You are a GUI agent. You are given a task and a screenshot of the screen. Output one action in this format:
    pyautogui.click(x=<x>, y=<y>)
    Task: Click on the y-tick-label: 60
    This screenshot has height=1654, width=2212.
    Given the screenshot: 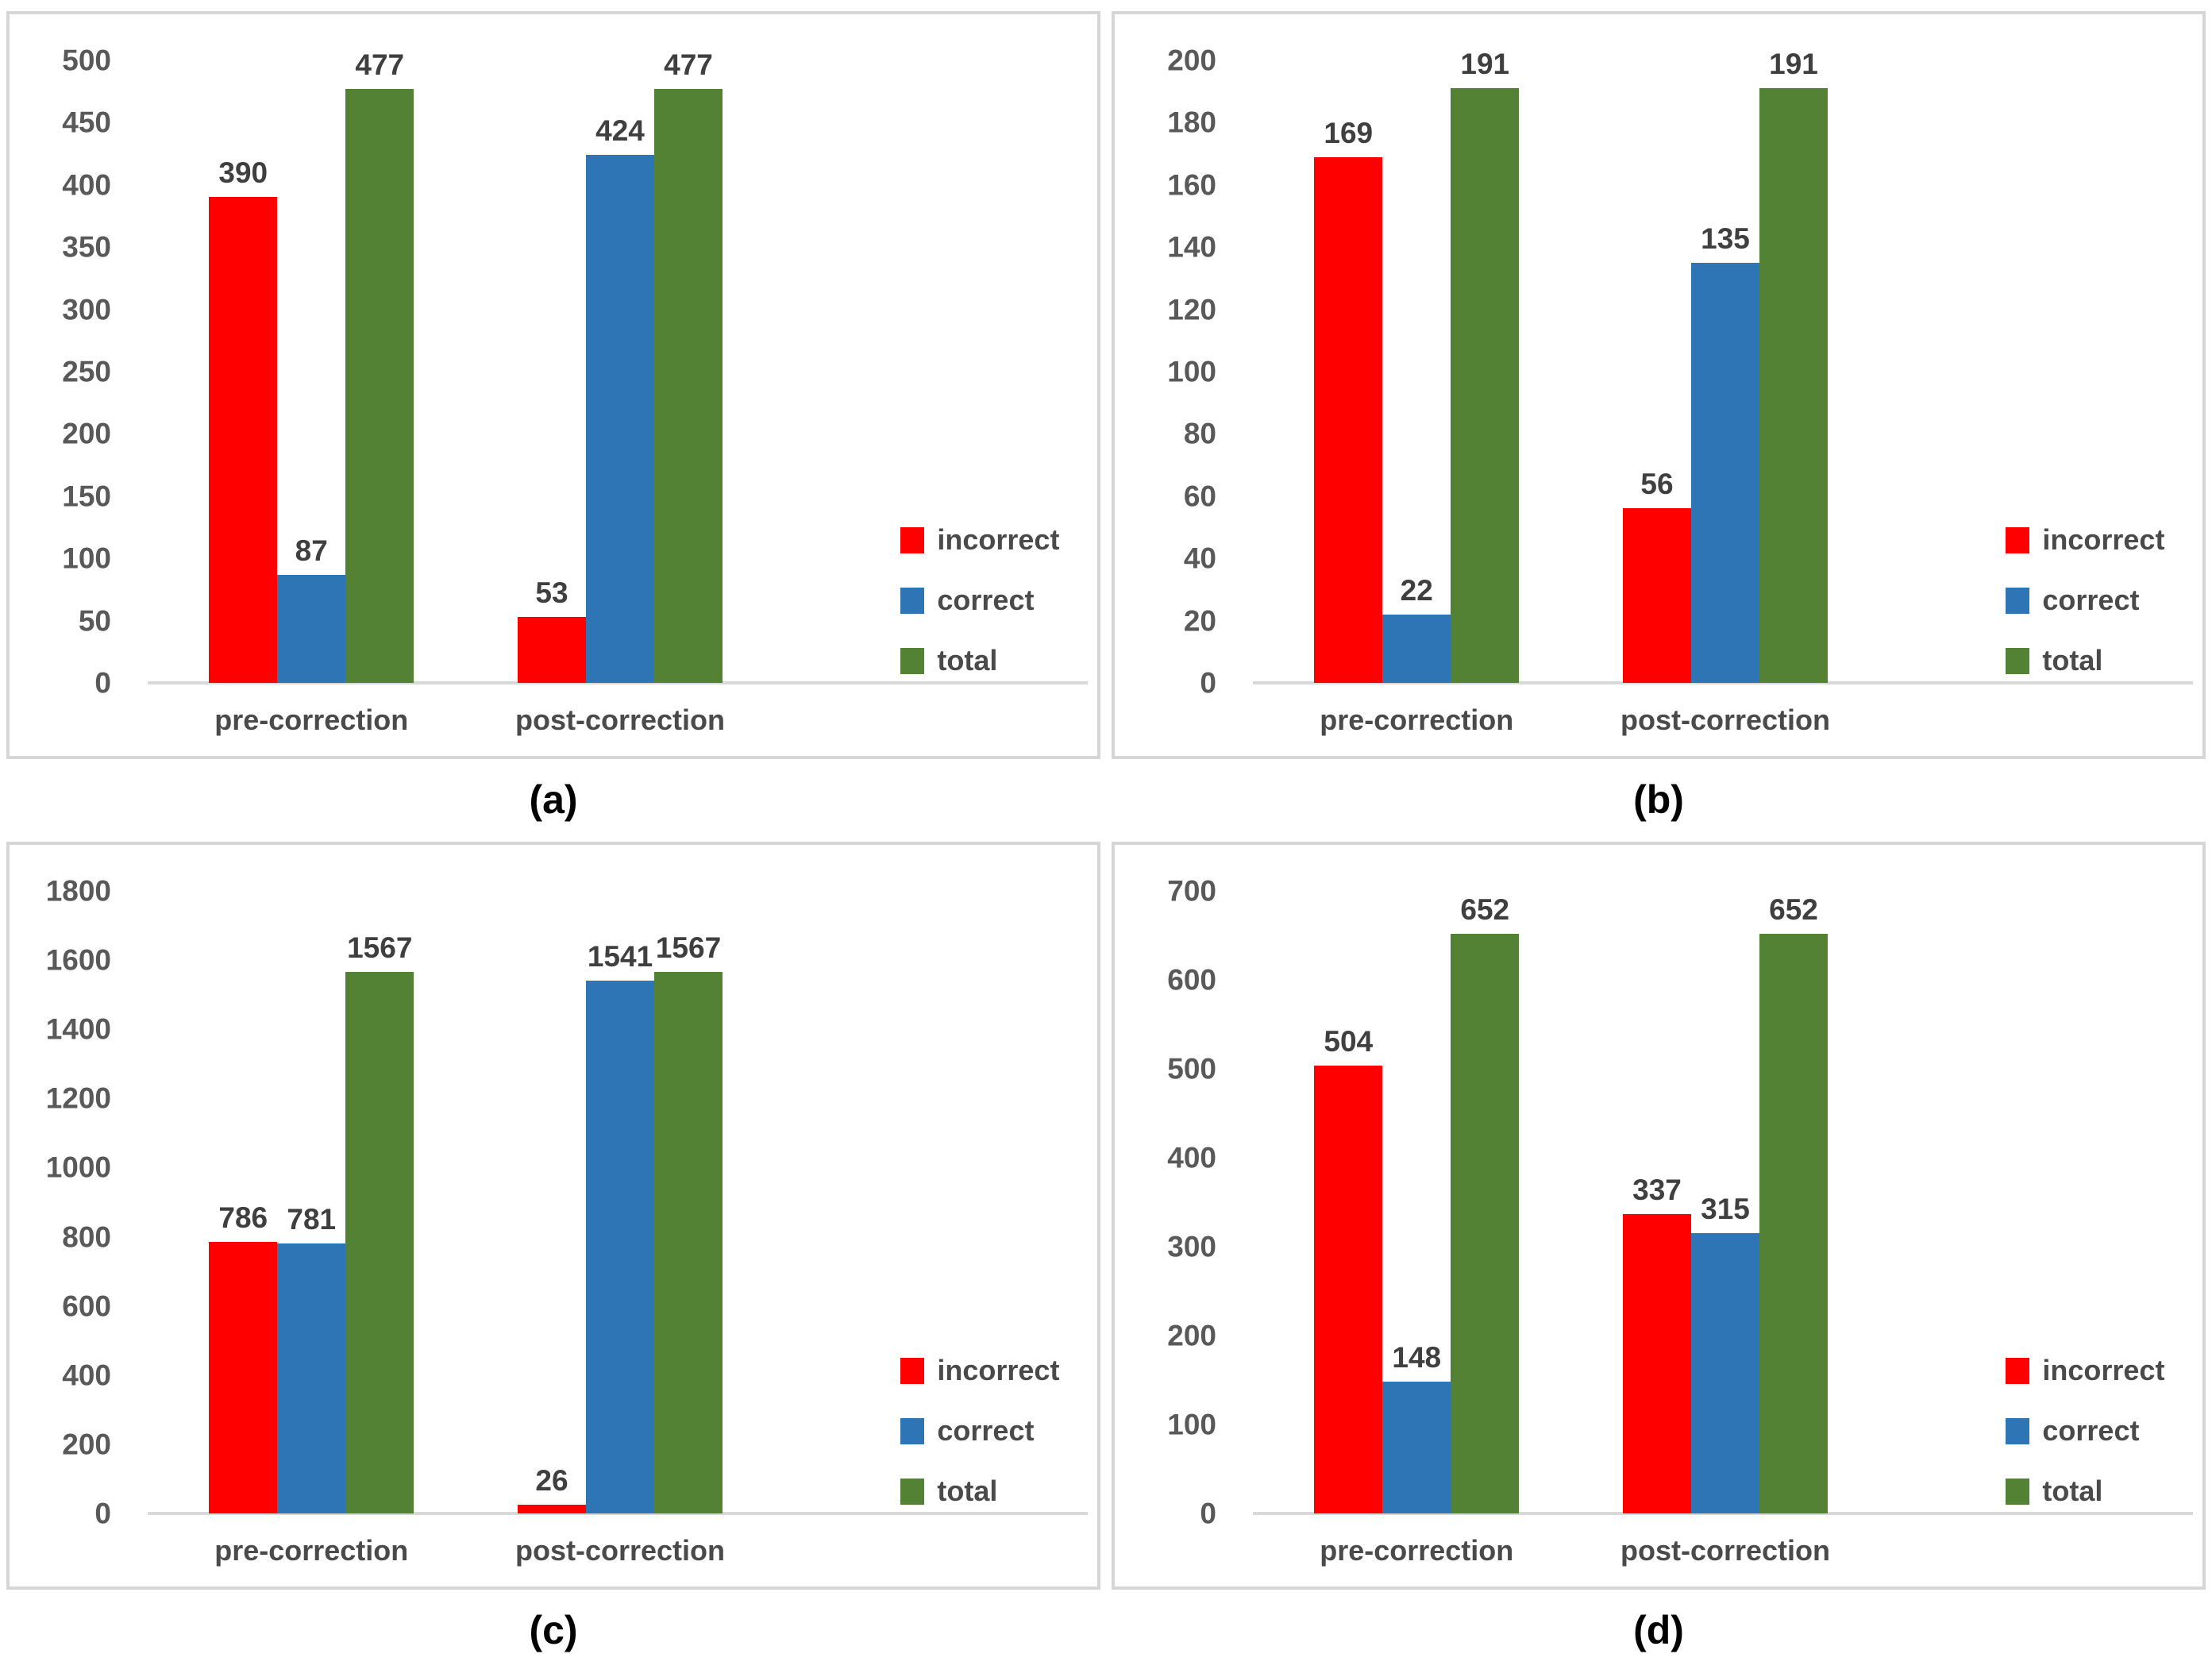 What is the action you would take?
    pyautogui.click(x=1199, y=497)
    